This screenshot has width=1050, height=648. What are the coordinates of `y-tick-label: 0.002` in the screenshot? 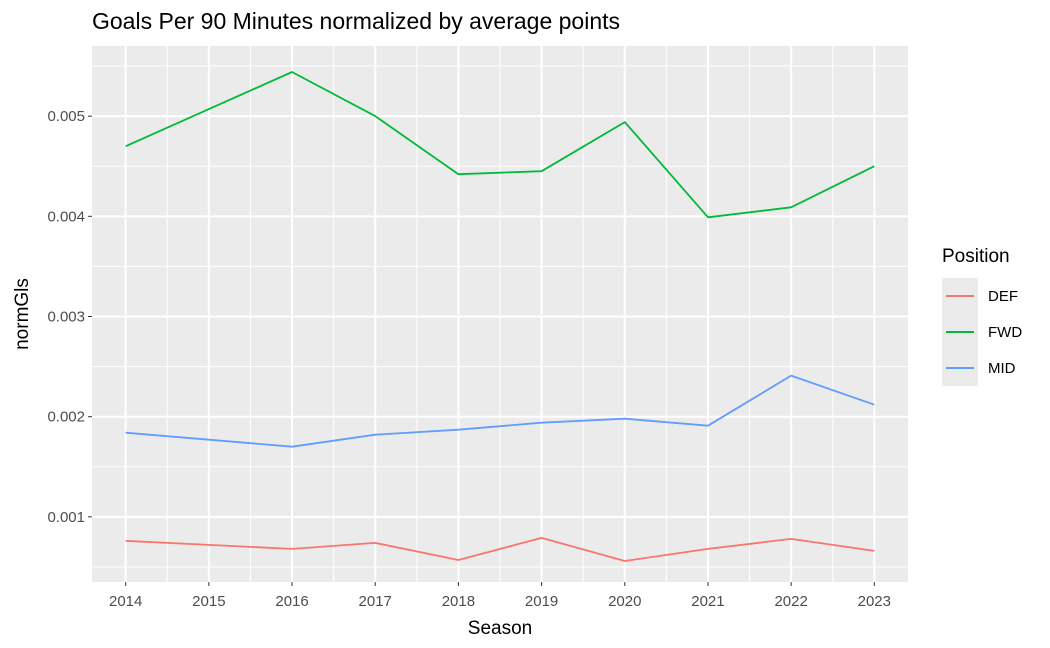 It's located at (66, 417).